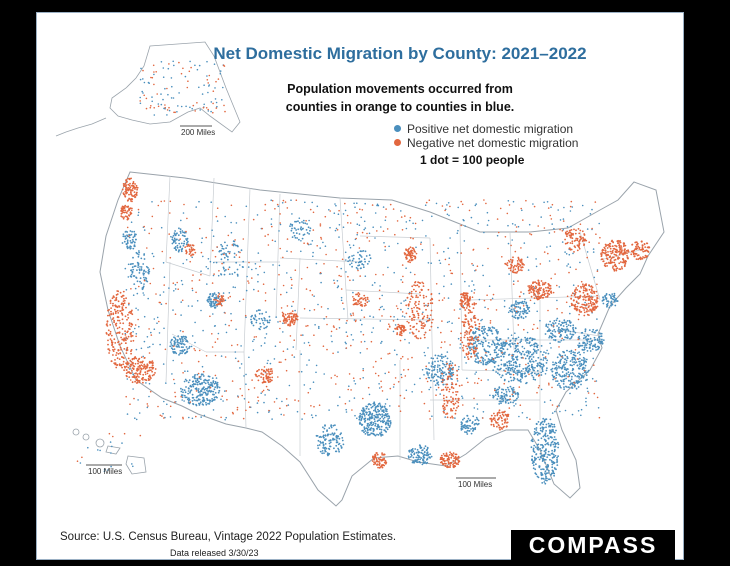 The image size is (730, 566). What do you see at coordinates (400, 89) in the screenshot?
I see `map-subtitle-line1: Population movements occurred from` at bounding box center [400, 89].